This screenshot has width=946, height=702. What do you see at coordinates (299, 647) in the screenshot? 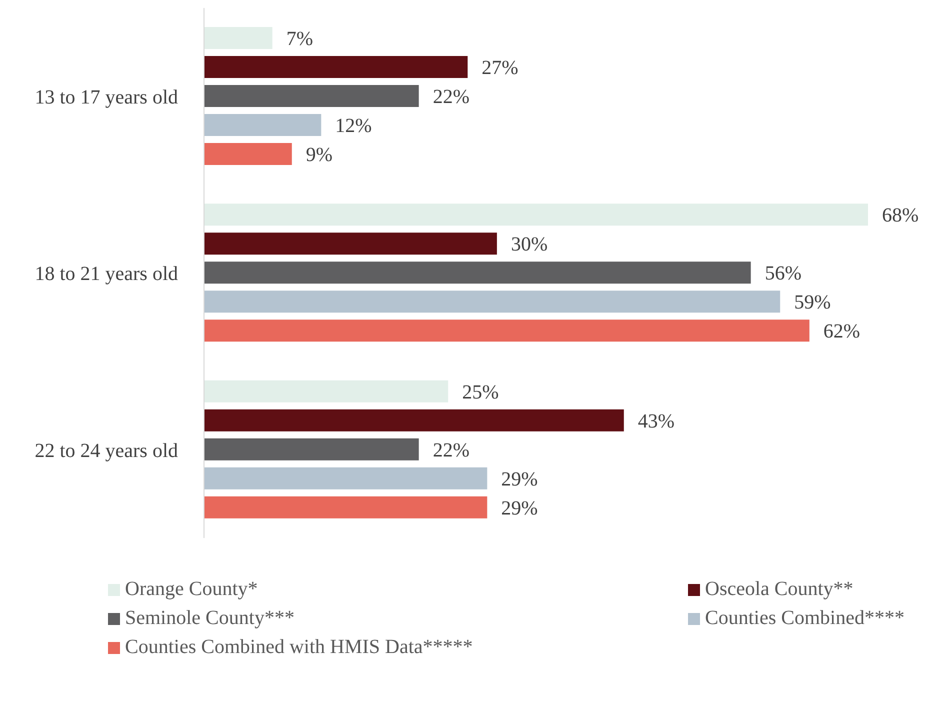
I see `legend-label: Counties Combined with HMIS Data*****` at bounding box center [299, 647].